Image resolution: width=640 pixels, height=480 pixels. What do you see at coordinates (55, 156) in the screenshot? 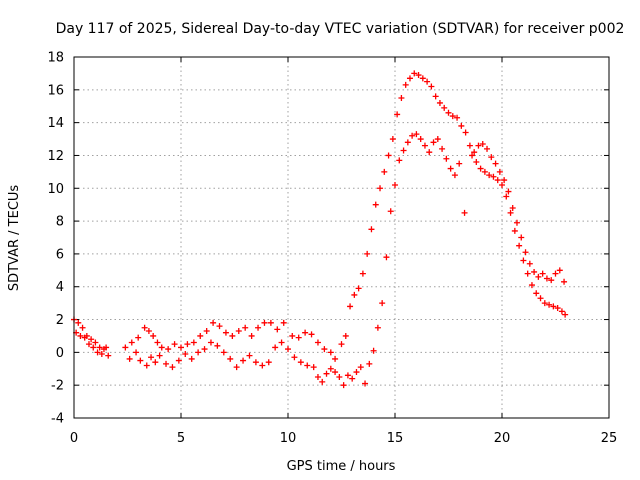
I see `y-tick-label: 12` at bounding box center [55, 156].